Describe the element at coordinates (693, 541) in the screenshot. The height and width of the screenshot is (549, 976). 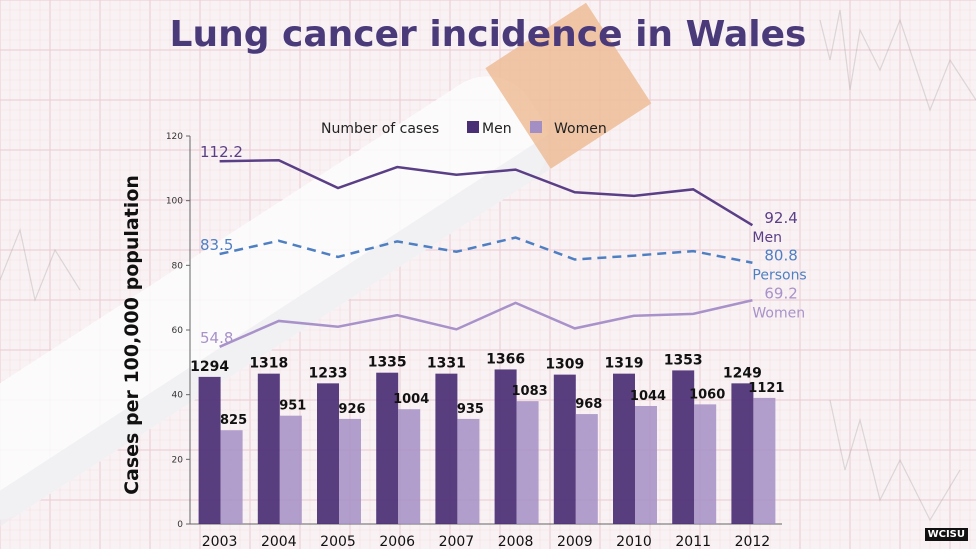
I see `x-tick-label: 2011` at that location.